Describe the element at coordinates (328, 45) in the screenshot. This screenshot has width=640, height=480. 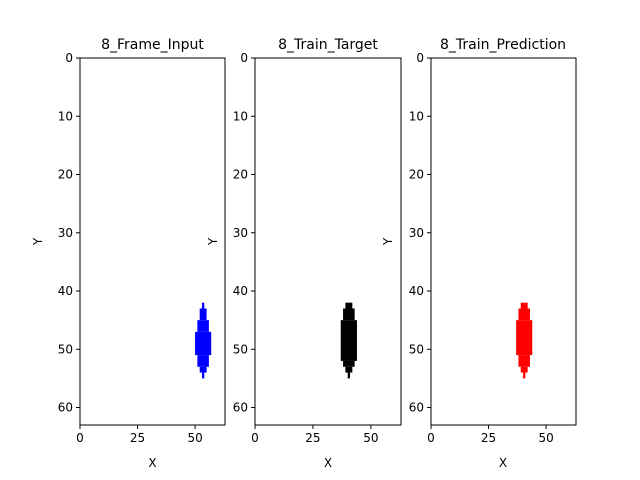
I see `subplot-title: 8_Train_Target` at that location.